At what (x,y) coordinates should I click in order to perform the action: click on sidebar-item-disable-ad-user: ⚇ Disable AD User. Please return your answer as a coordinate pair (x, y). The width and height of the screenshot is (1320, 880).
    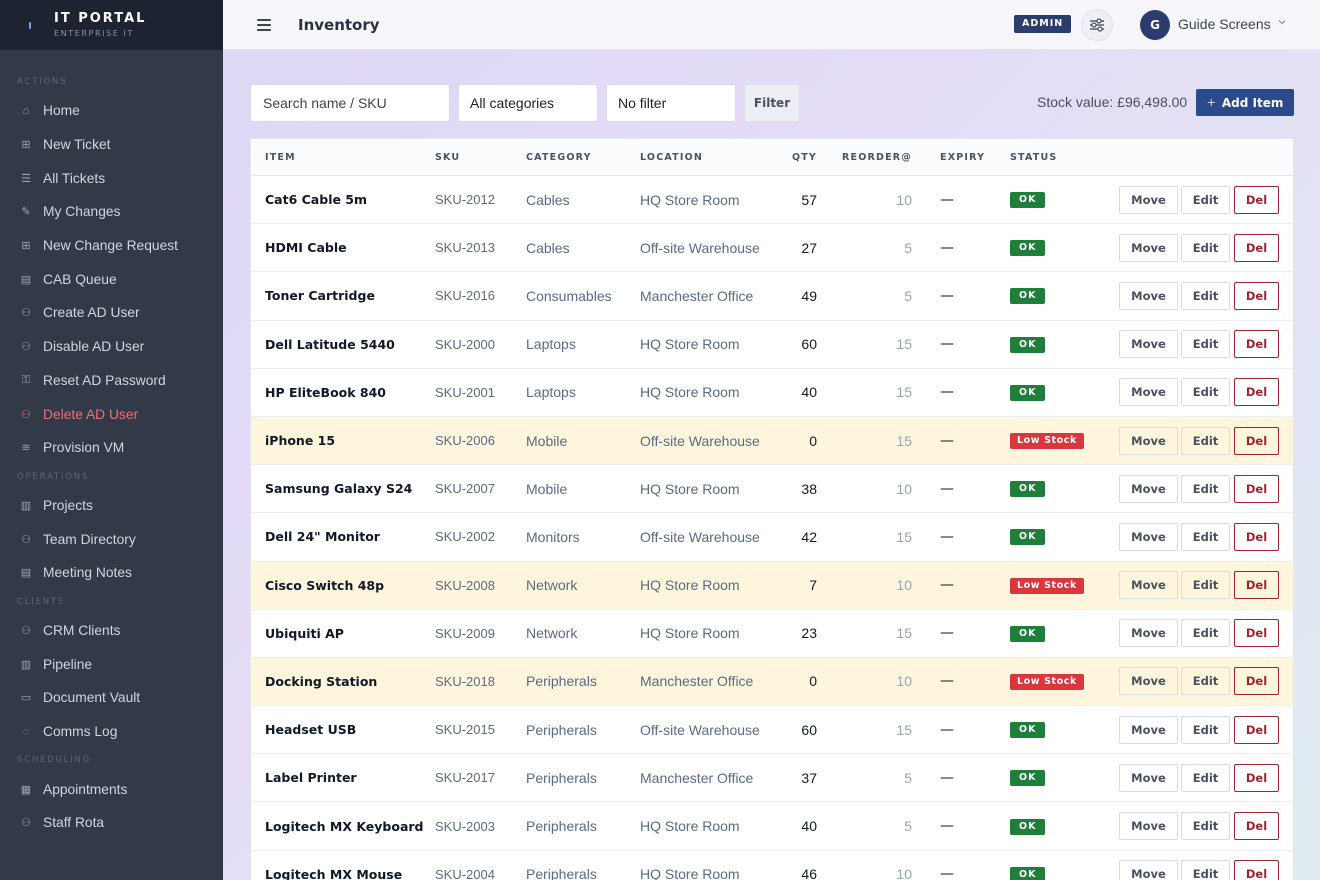
    Looking at the image, I should click on (111, 347).